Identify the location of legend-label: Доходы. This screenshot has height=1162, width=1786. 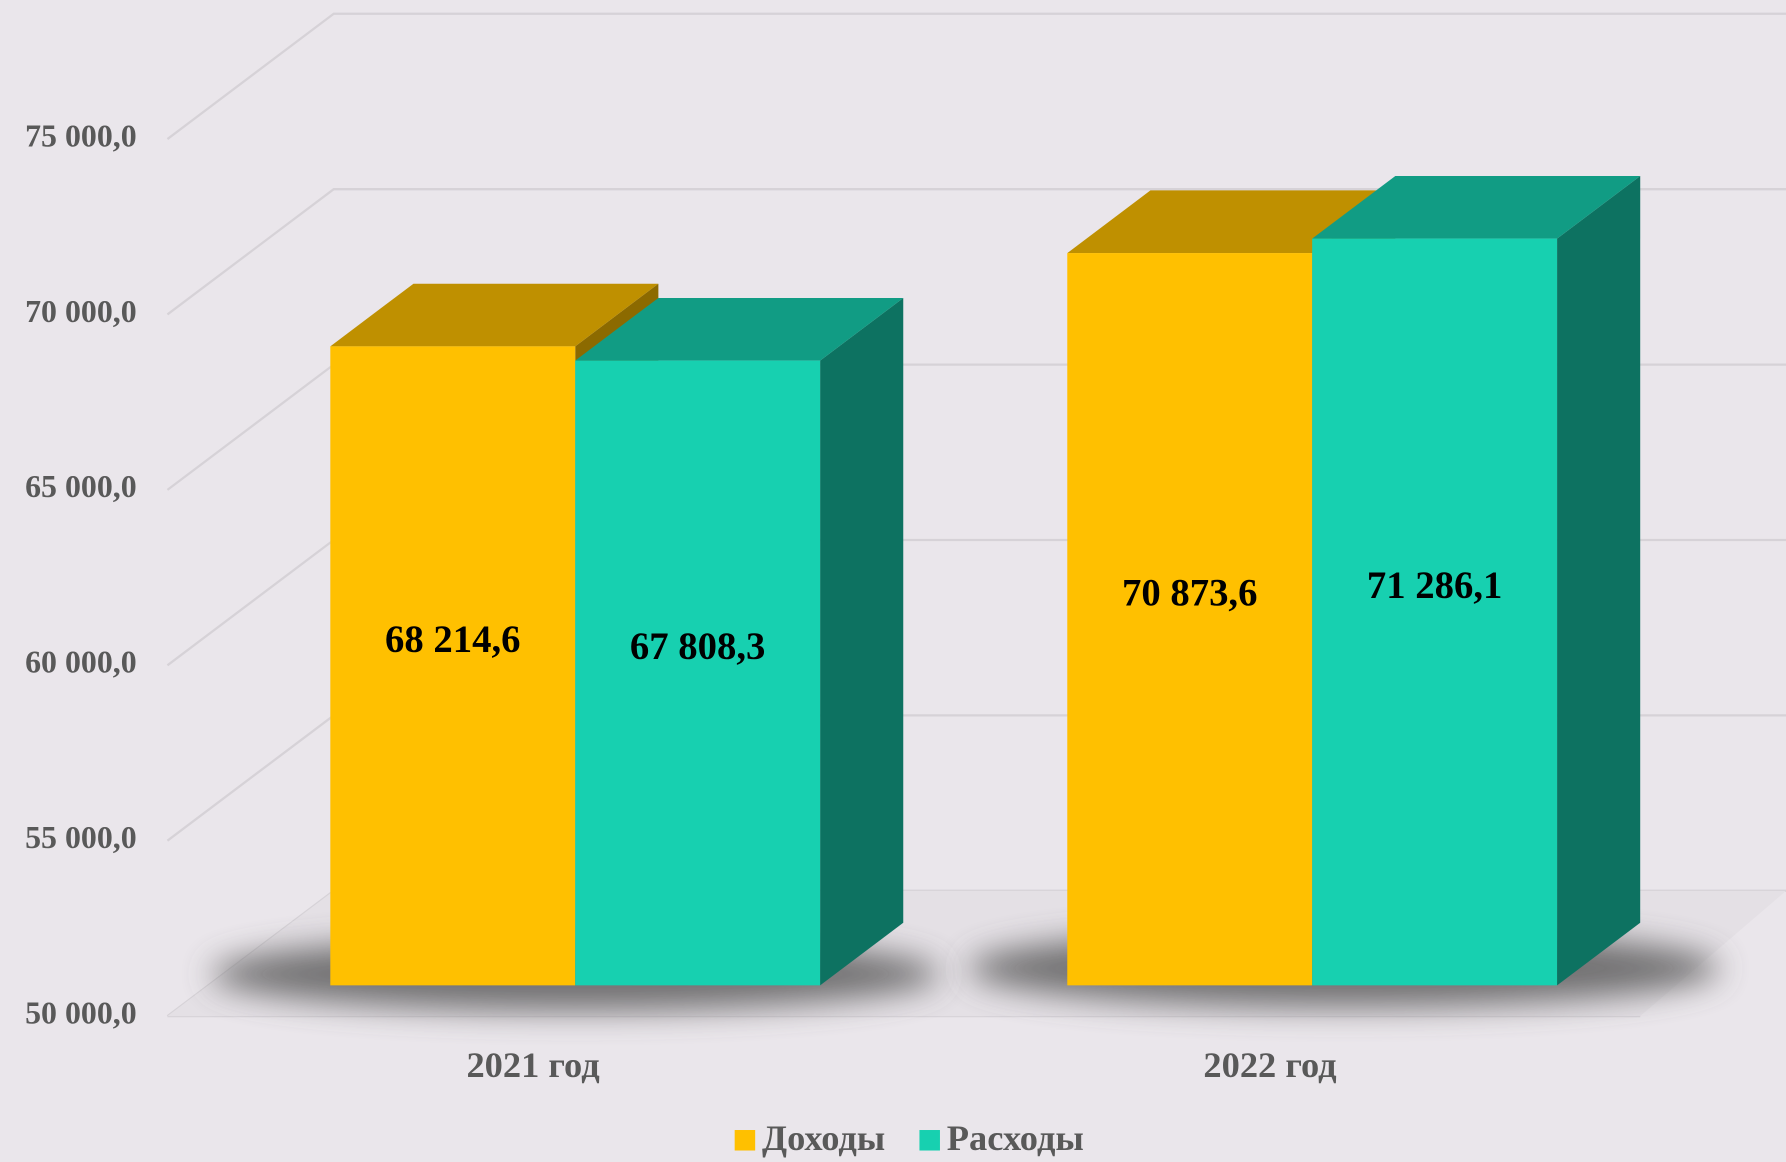
(823, 1138).